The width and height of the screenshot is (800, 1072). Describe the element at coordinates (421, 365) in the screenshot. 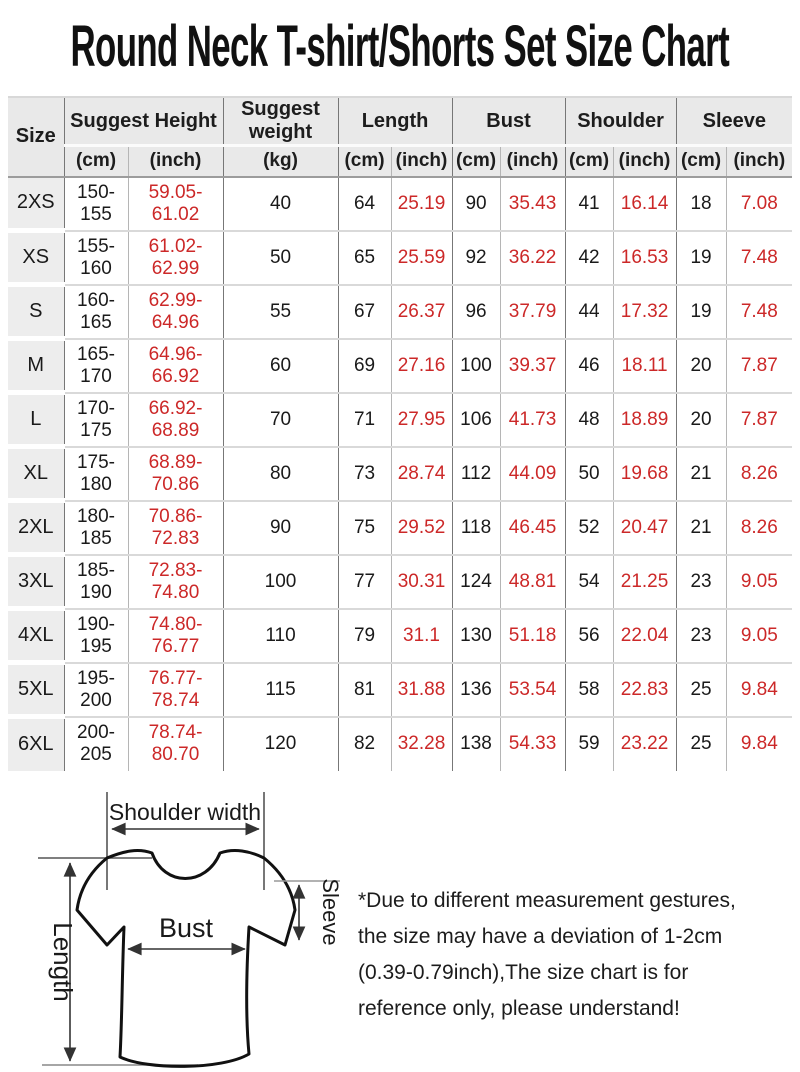

I see `value-cell: 27.16` at that location.